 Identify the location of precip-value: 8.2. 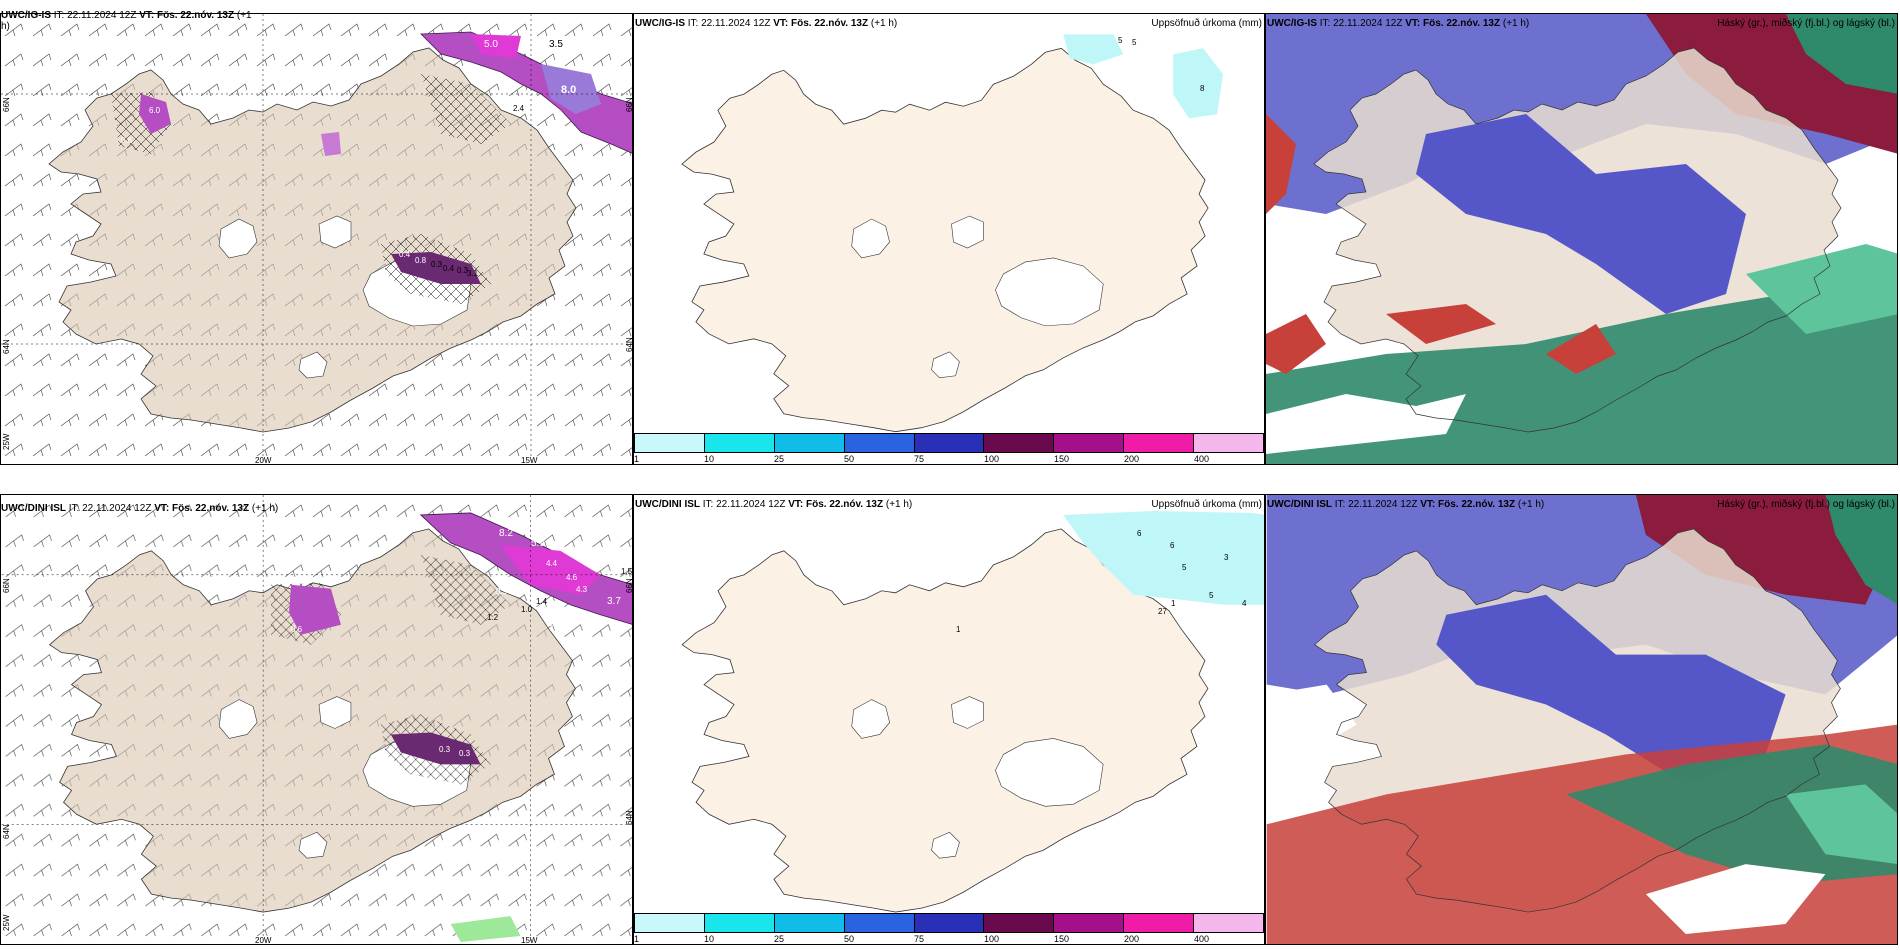
(506, 533).